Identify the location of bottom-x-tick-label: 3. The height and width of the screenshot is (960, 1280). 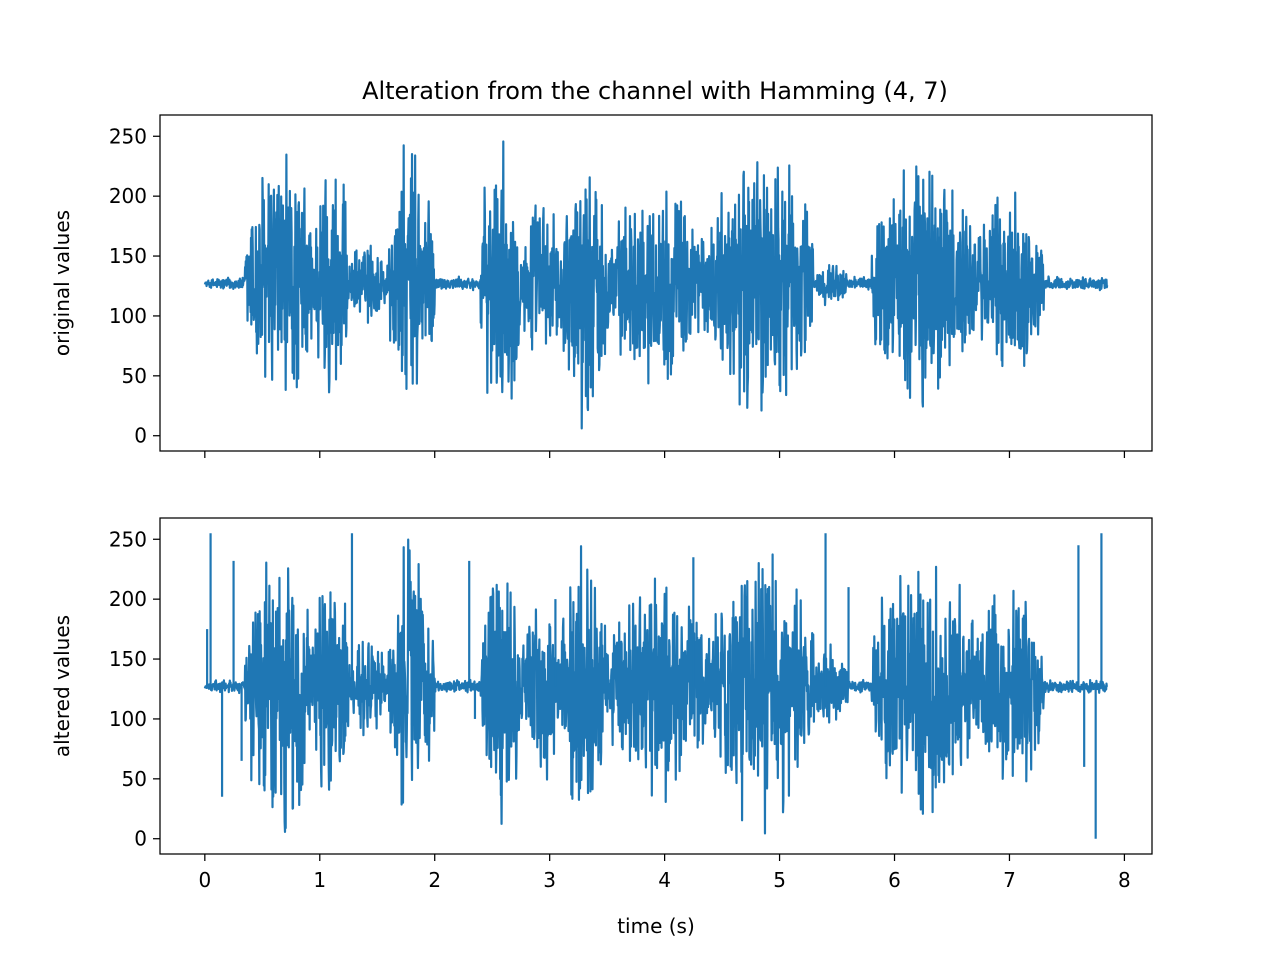
(549, 880).